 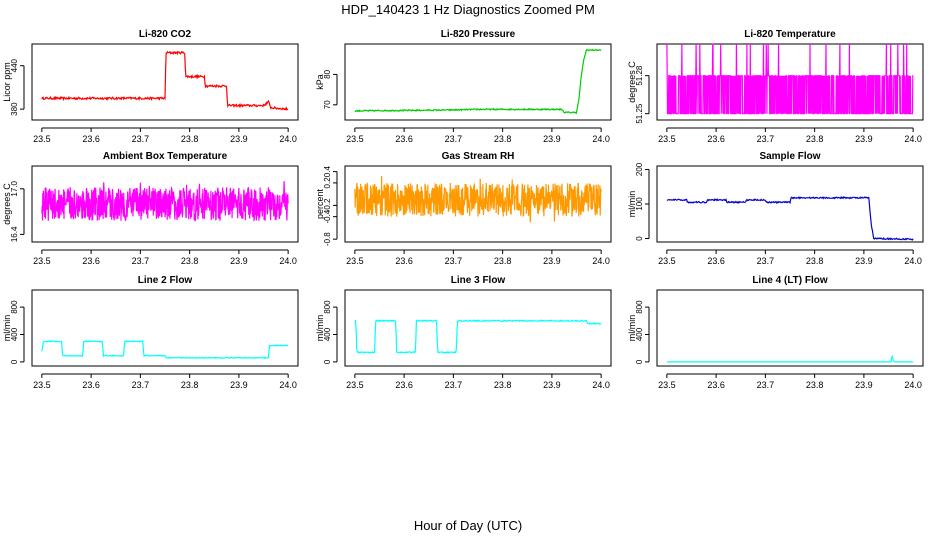 I want to click on y-tick-label: 100, so click(x=639, y=204).